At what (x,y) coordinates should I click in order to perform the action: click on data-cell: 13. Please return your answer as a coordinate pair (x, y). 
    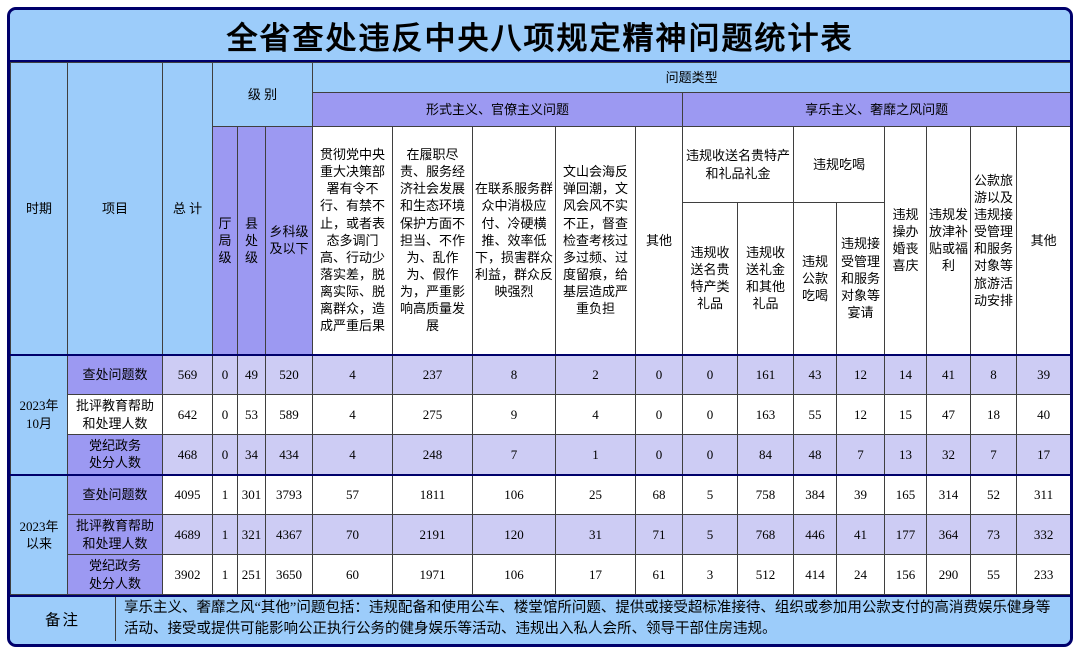
    Looking at the image, I should click on (905, 454).